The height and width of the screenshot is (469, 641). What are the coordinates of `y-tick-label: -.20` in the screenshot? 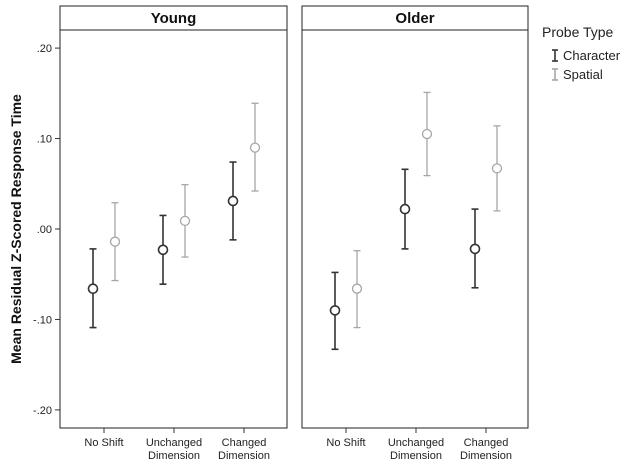 It's located at (42, 411).